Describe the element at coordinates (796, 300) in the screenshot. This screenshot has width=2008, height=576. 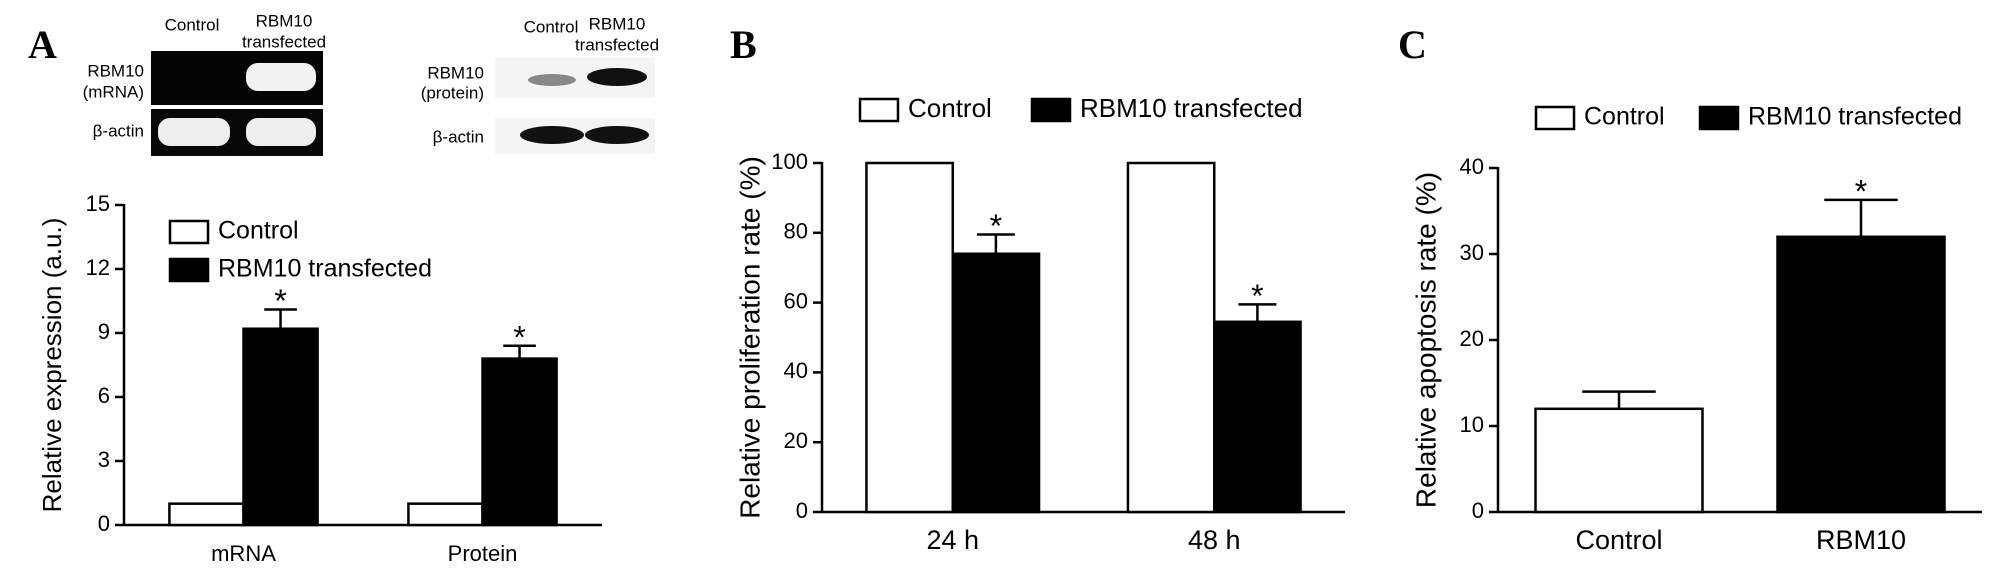
I see `y-tick-label: 60` at that location.